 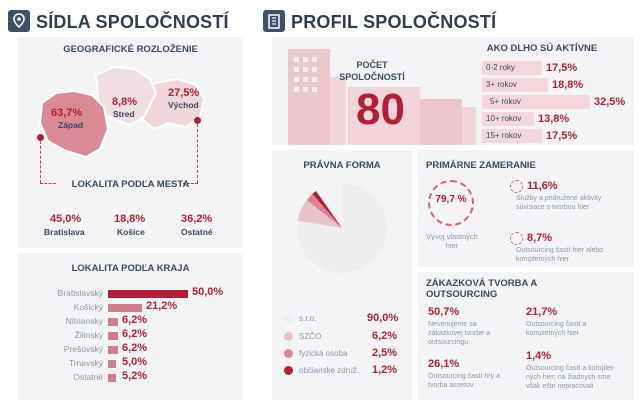 I want to click on region-stred-name: Stred, so click(x=124, y=114).